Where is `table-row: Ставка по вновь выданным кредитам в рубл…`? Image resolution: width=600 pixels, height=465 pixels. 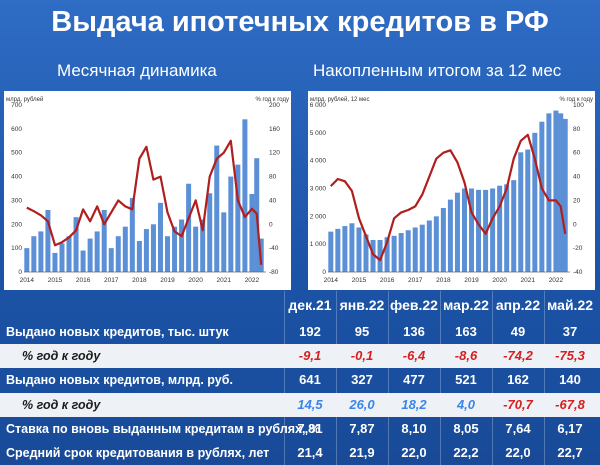
table-row: Ставка по вновь выданным кредитам в рубл… is located at coordinates (300, 429).